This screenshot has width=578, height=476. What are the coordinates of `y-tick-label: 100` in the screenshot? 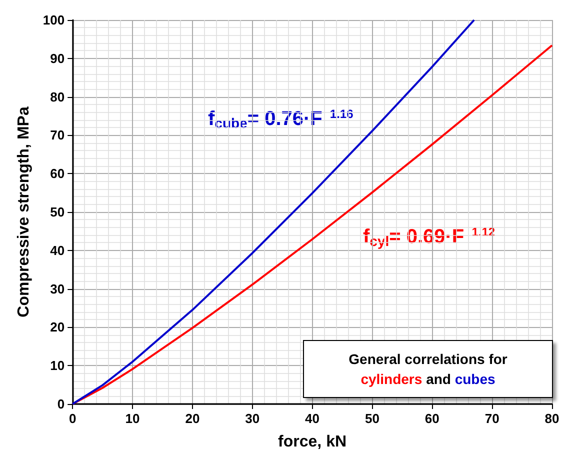 It's located at (53, 20).